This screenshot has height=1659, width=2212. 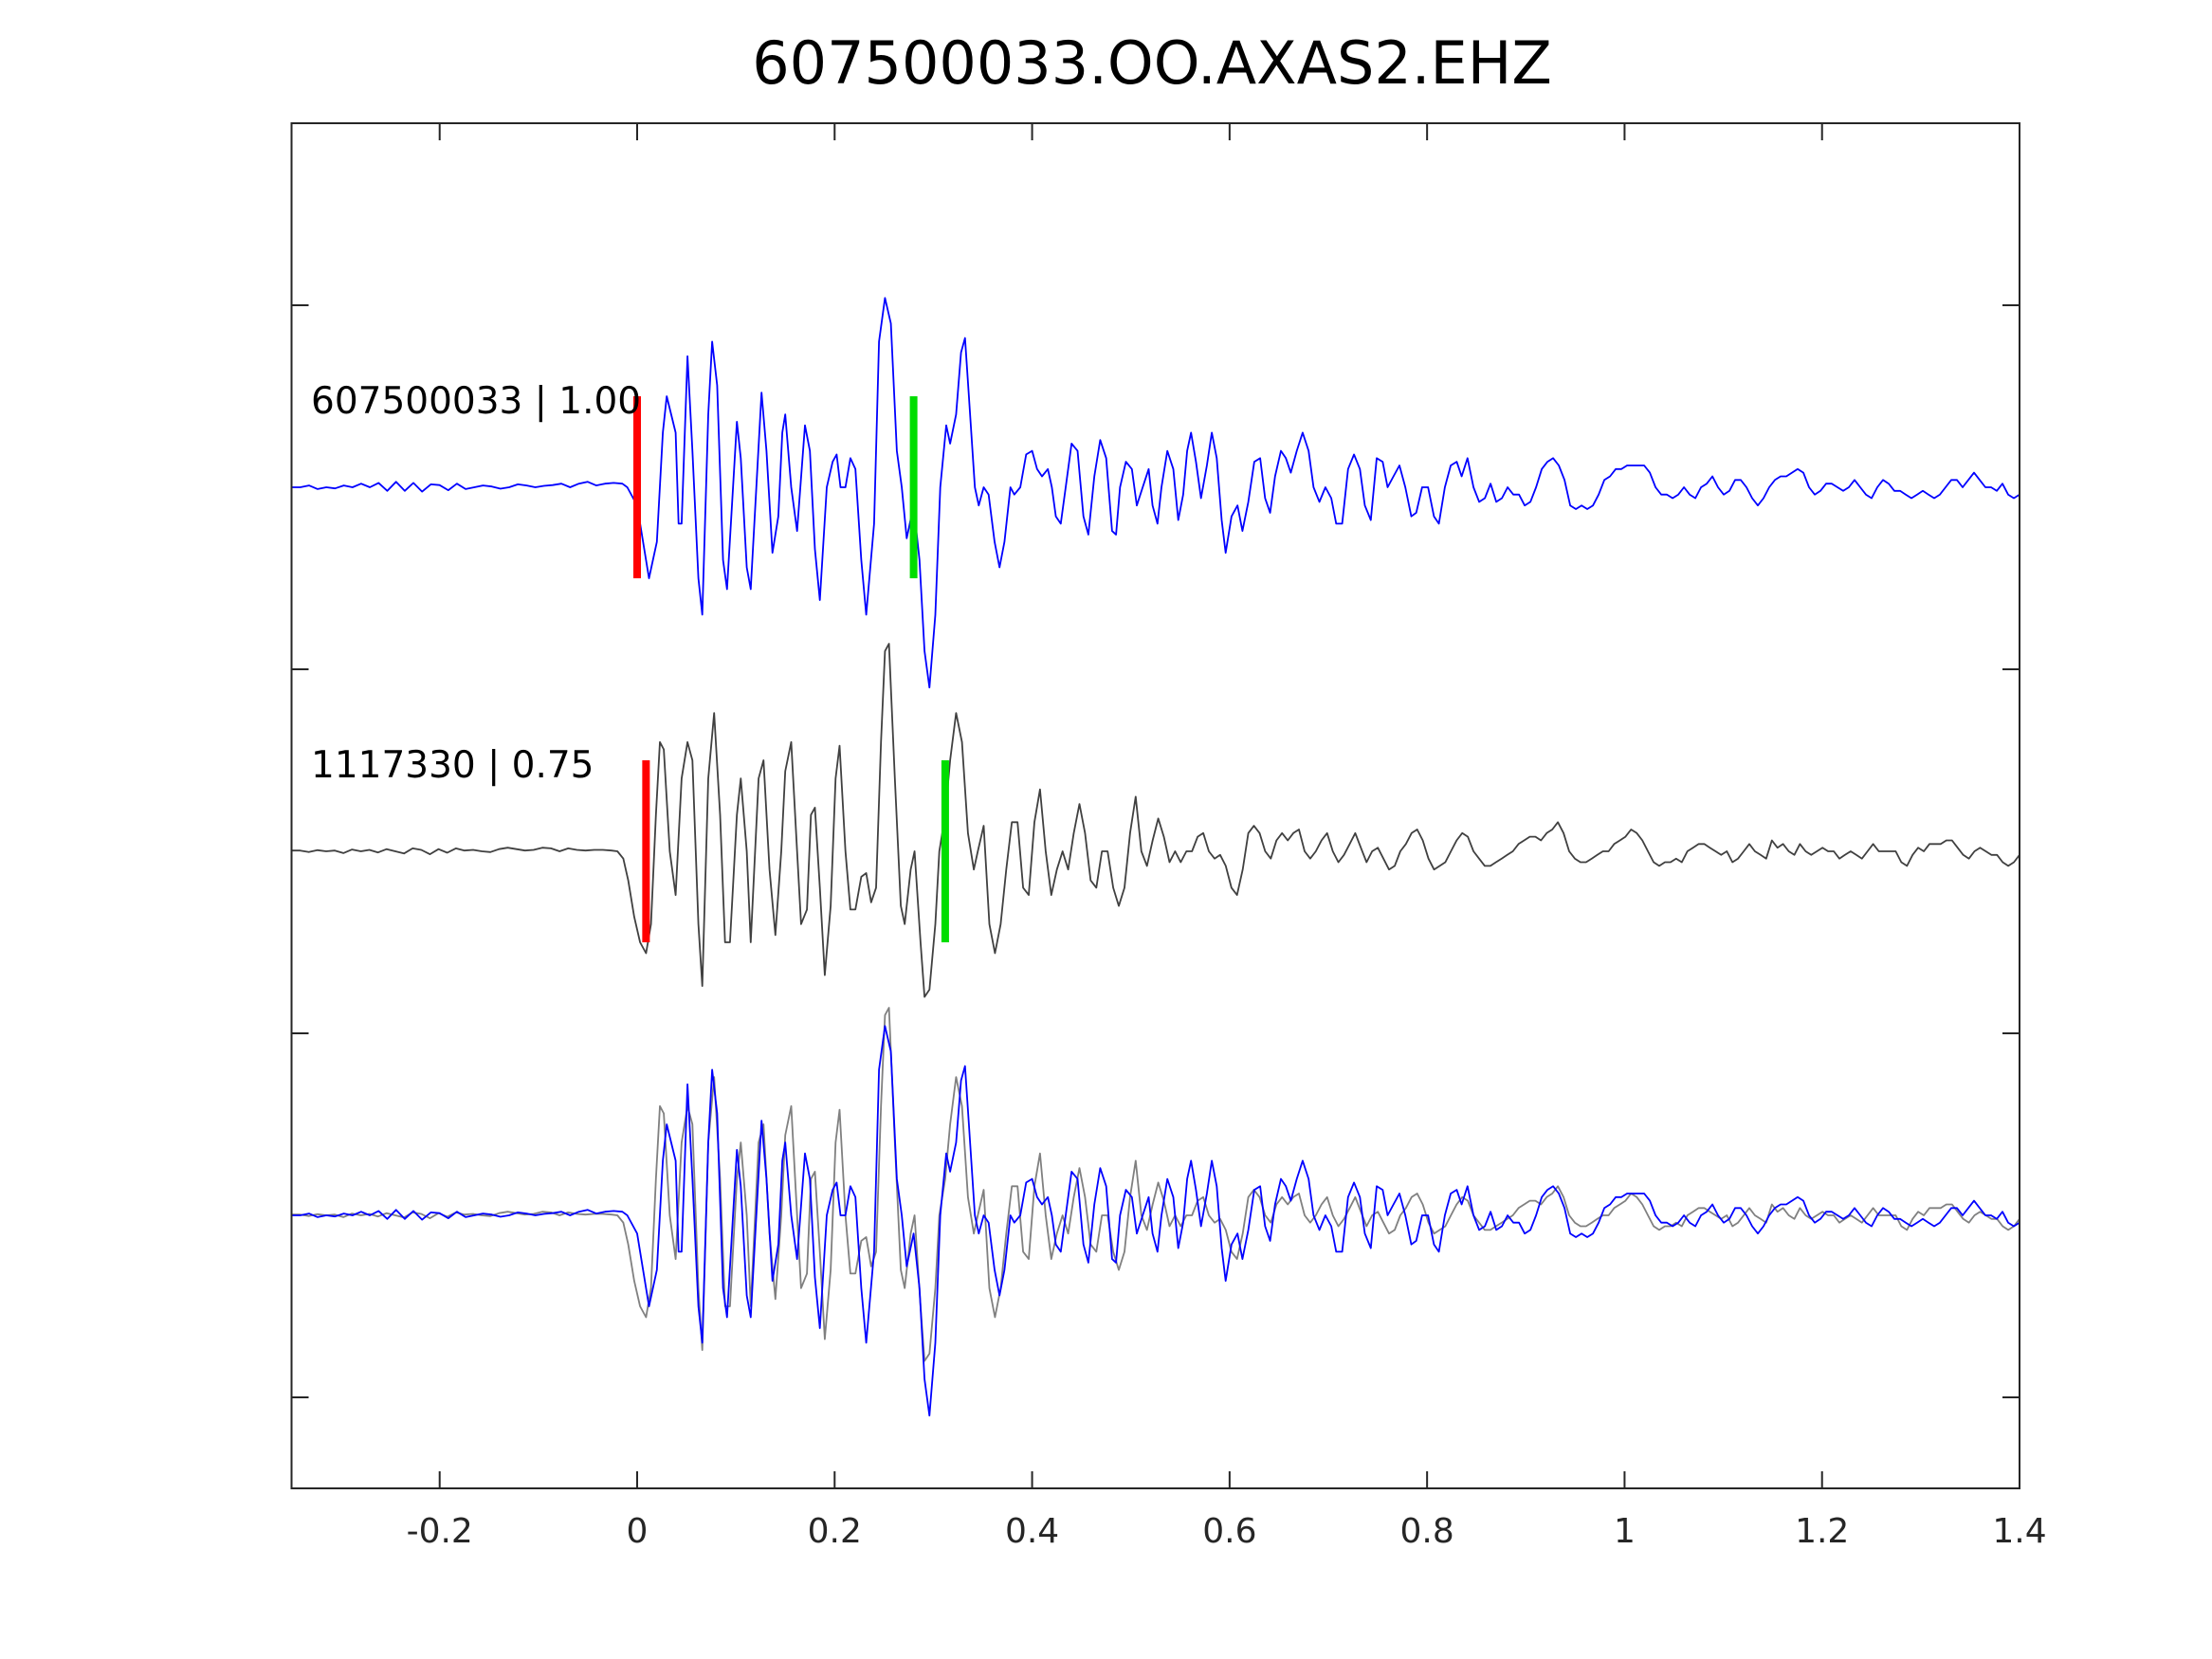 What do you see at coordinates (1822, 1531) in the screenshot?
I see `x-tick-label: 1.2` at bounding box center [1822, 1531].